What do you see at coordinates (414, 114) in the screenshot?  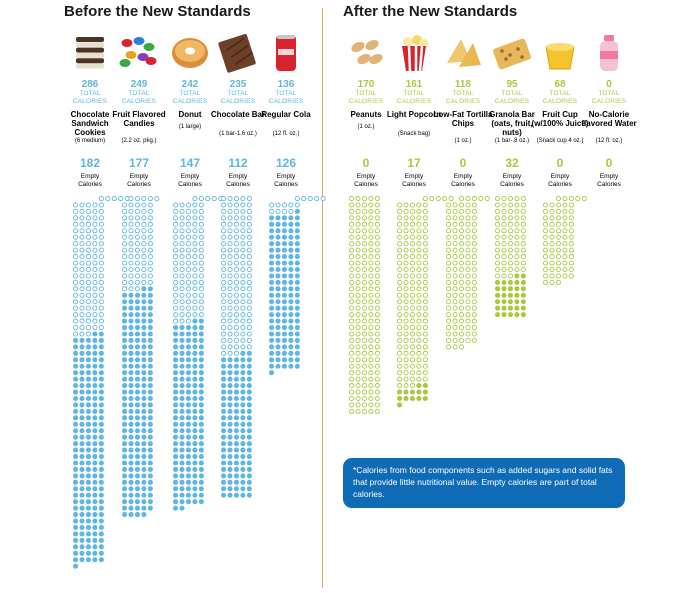 I see `food-name: Light Popcorn` at bounding box center [414, 114].